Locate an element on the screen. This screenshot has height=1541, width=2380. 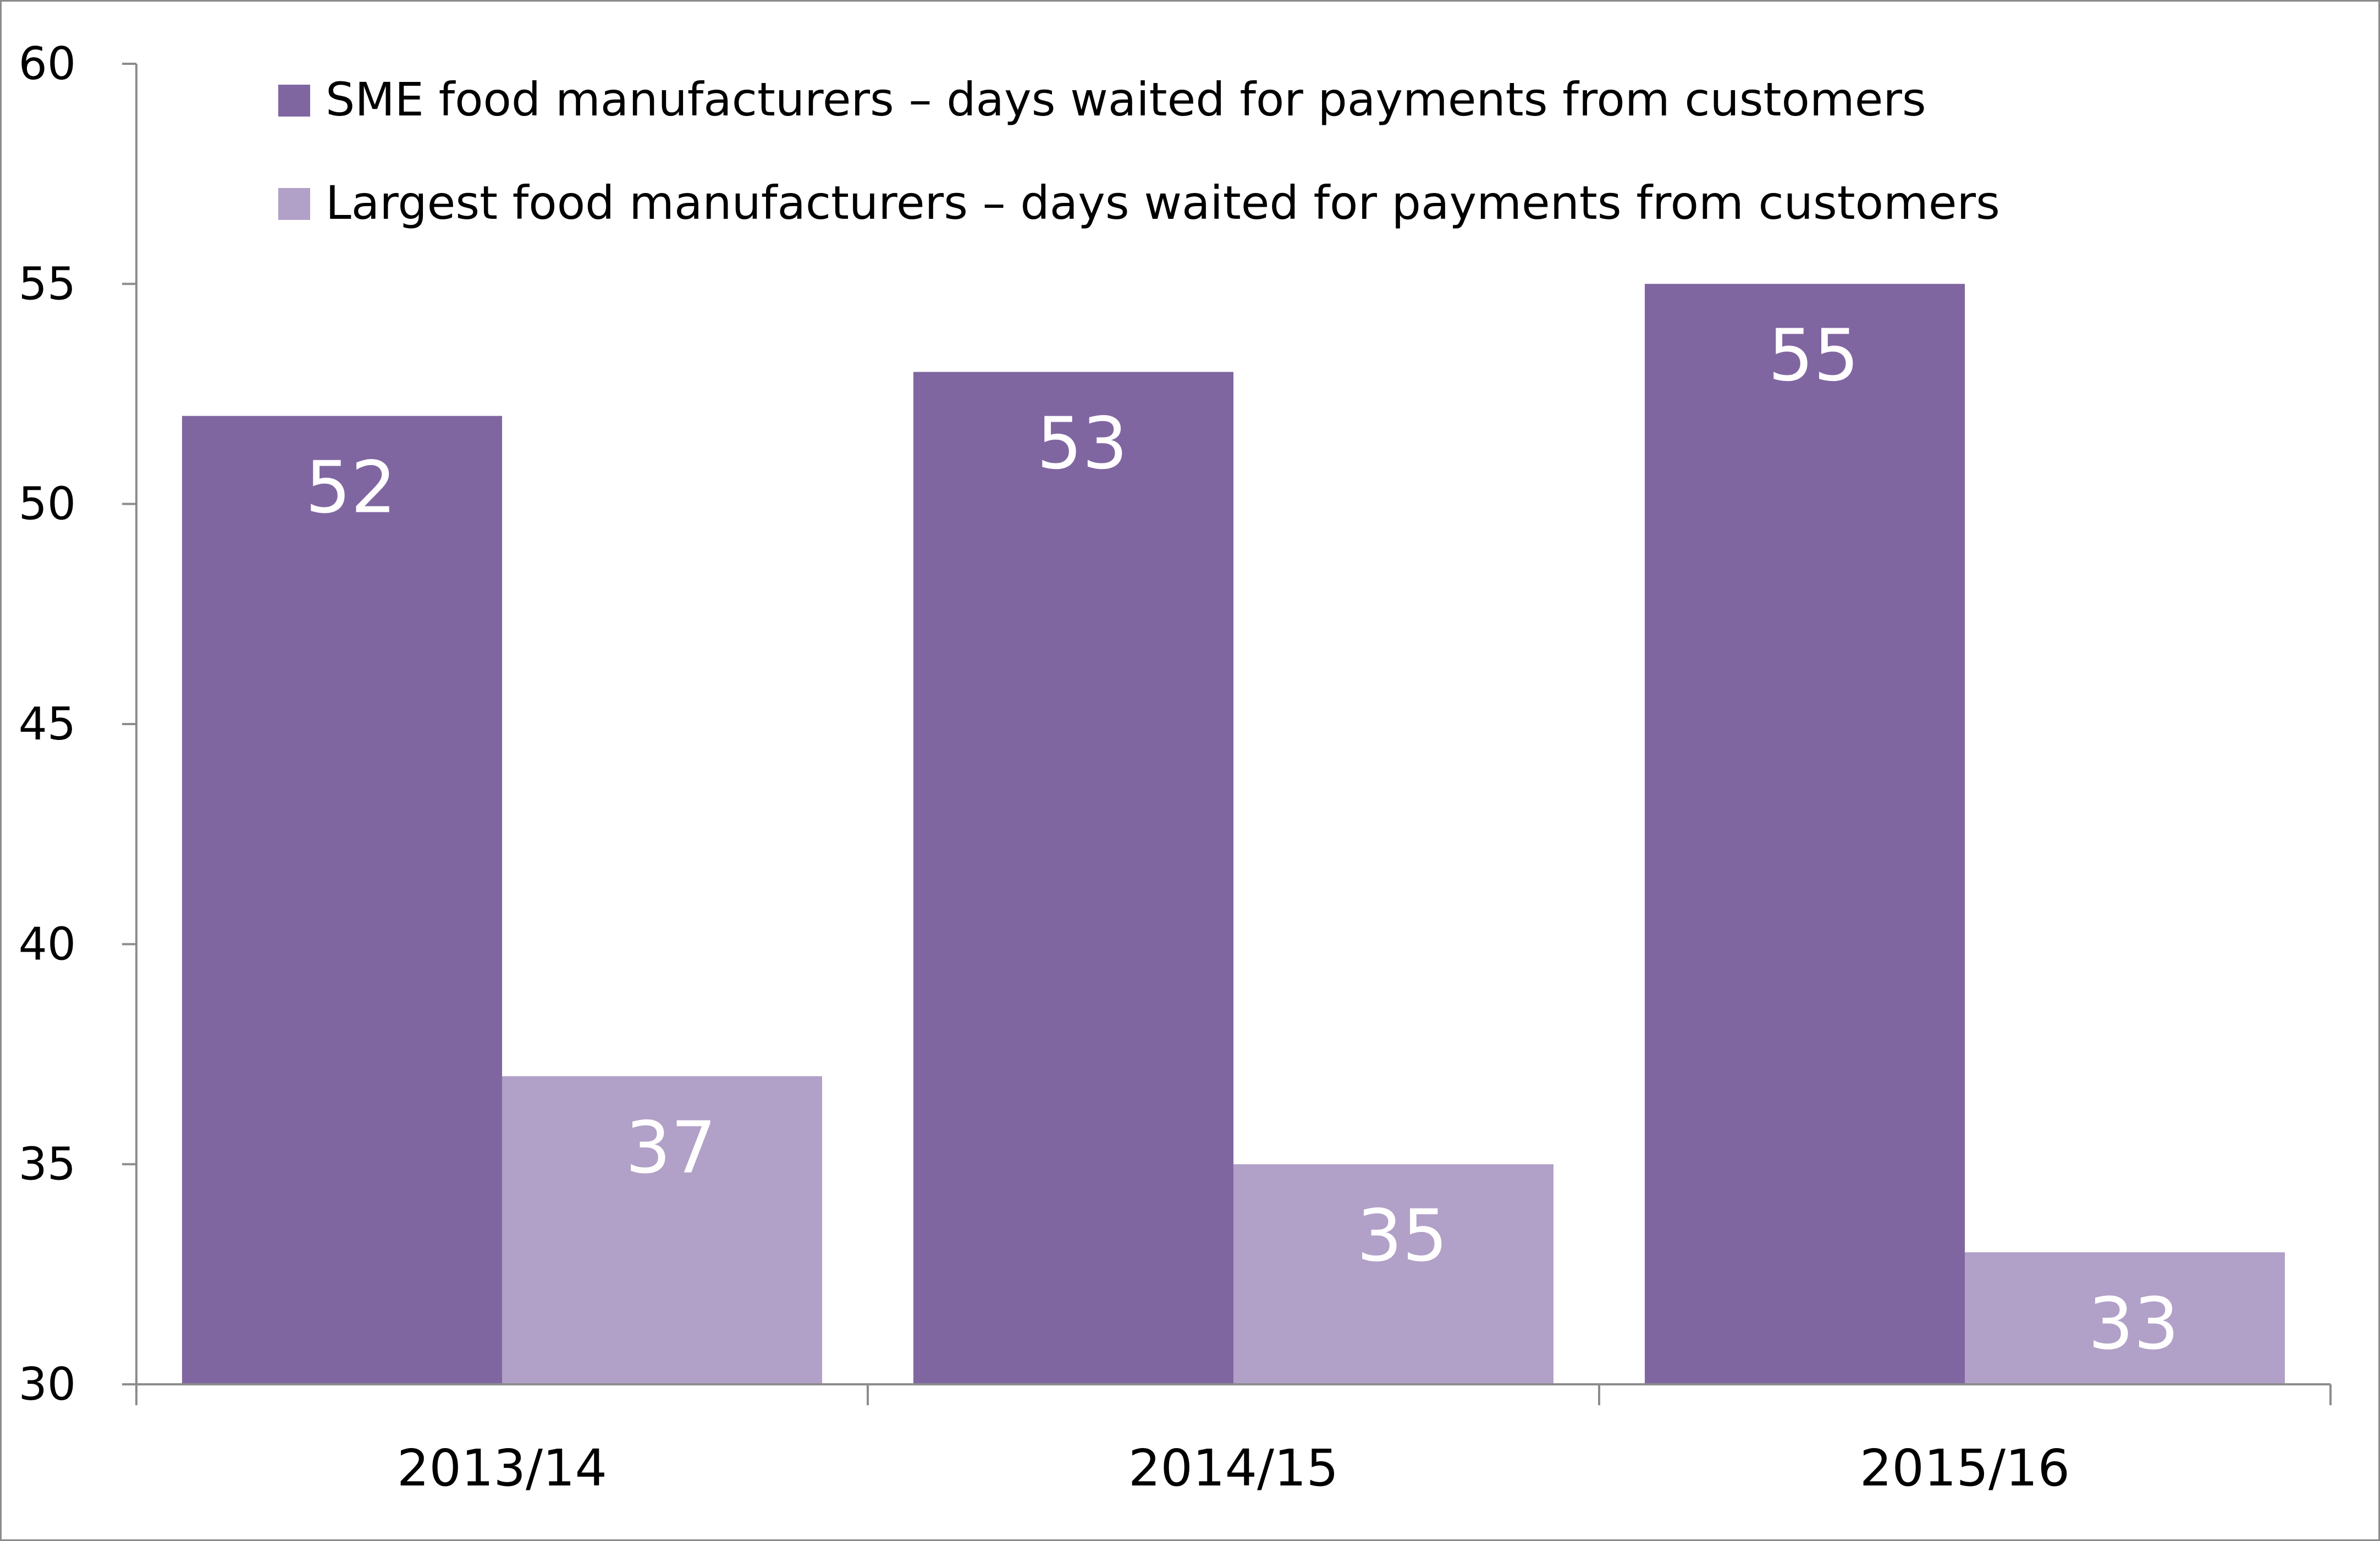
x-tick-label: 2015/16 is located at coordinates (1965, 1468).